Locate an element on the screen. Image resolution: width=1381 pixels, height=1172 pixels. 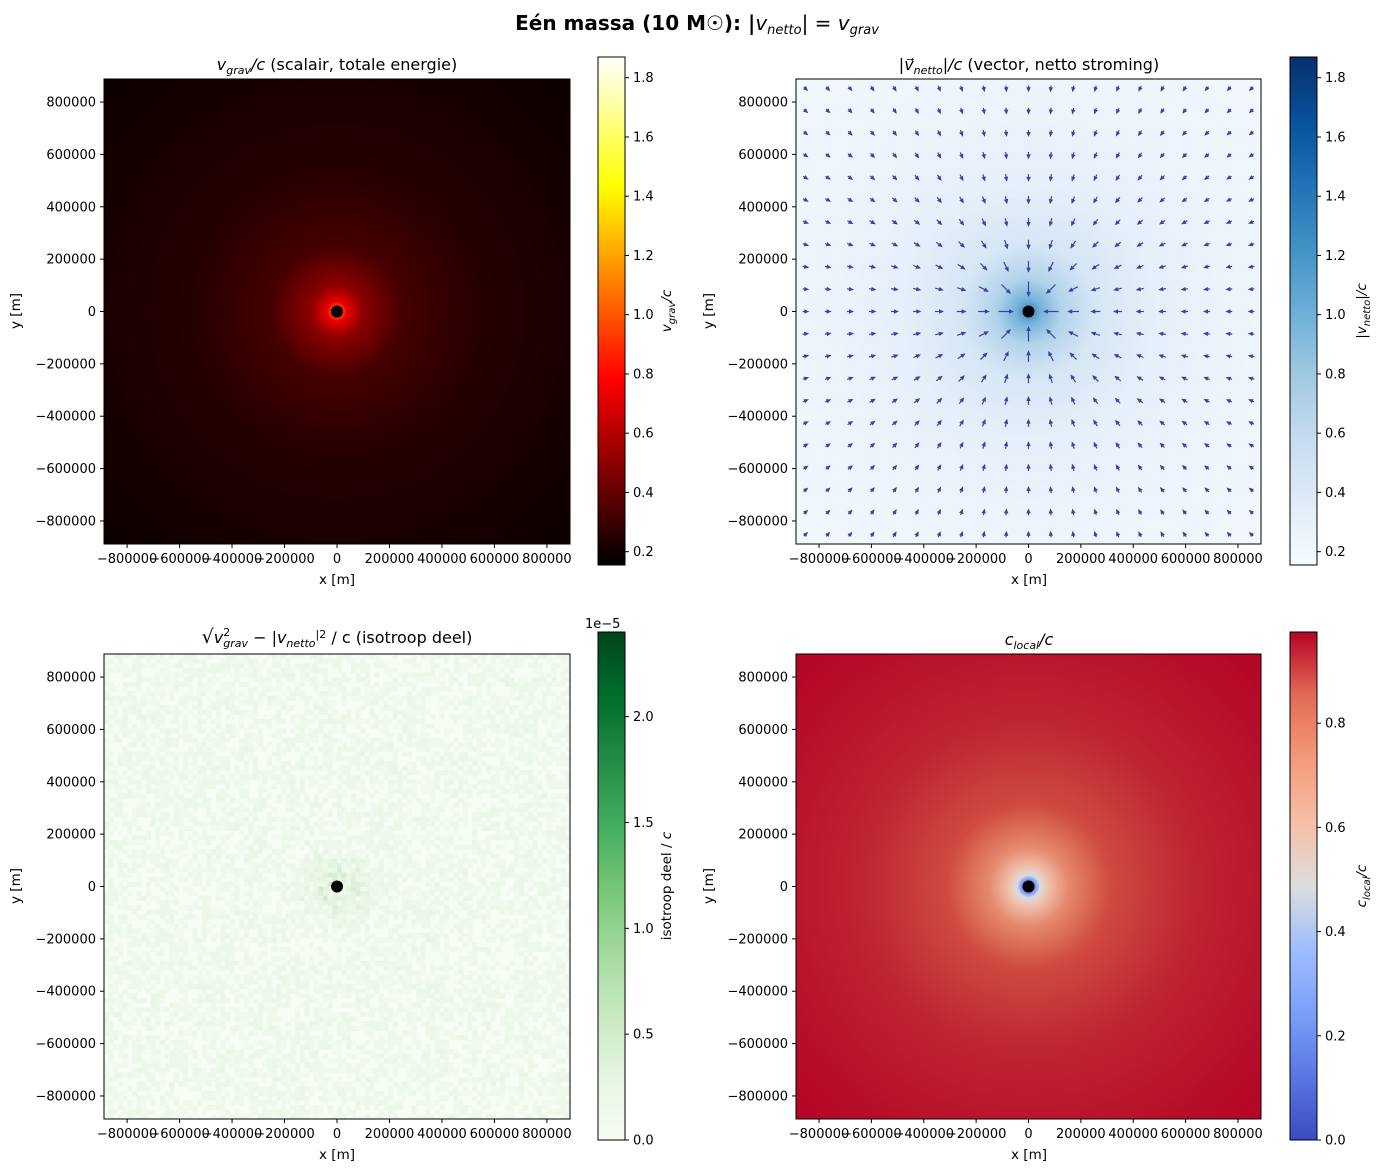
y-axis-label: y [m] is located at coordinates (16, 886).